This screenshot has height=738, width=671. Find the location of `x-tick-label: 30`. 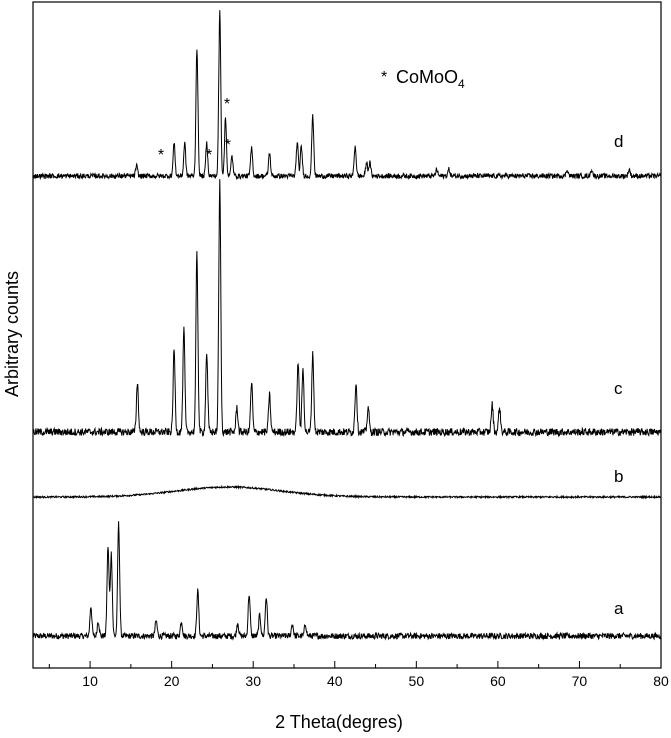

x-tick-label: 30 is located at coordinates (253, 681).